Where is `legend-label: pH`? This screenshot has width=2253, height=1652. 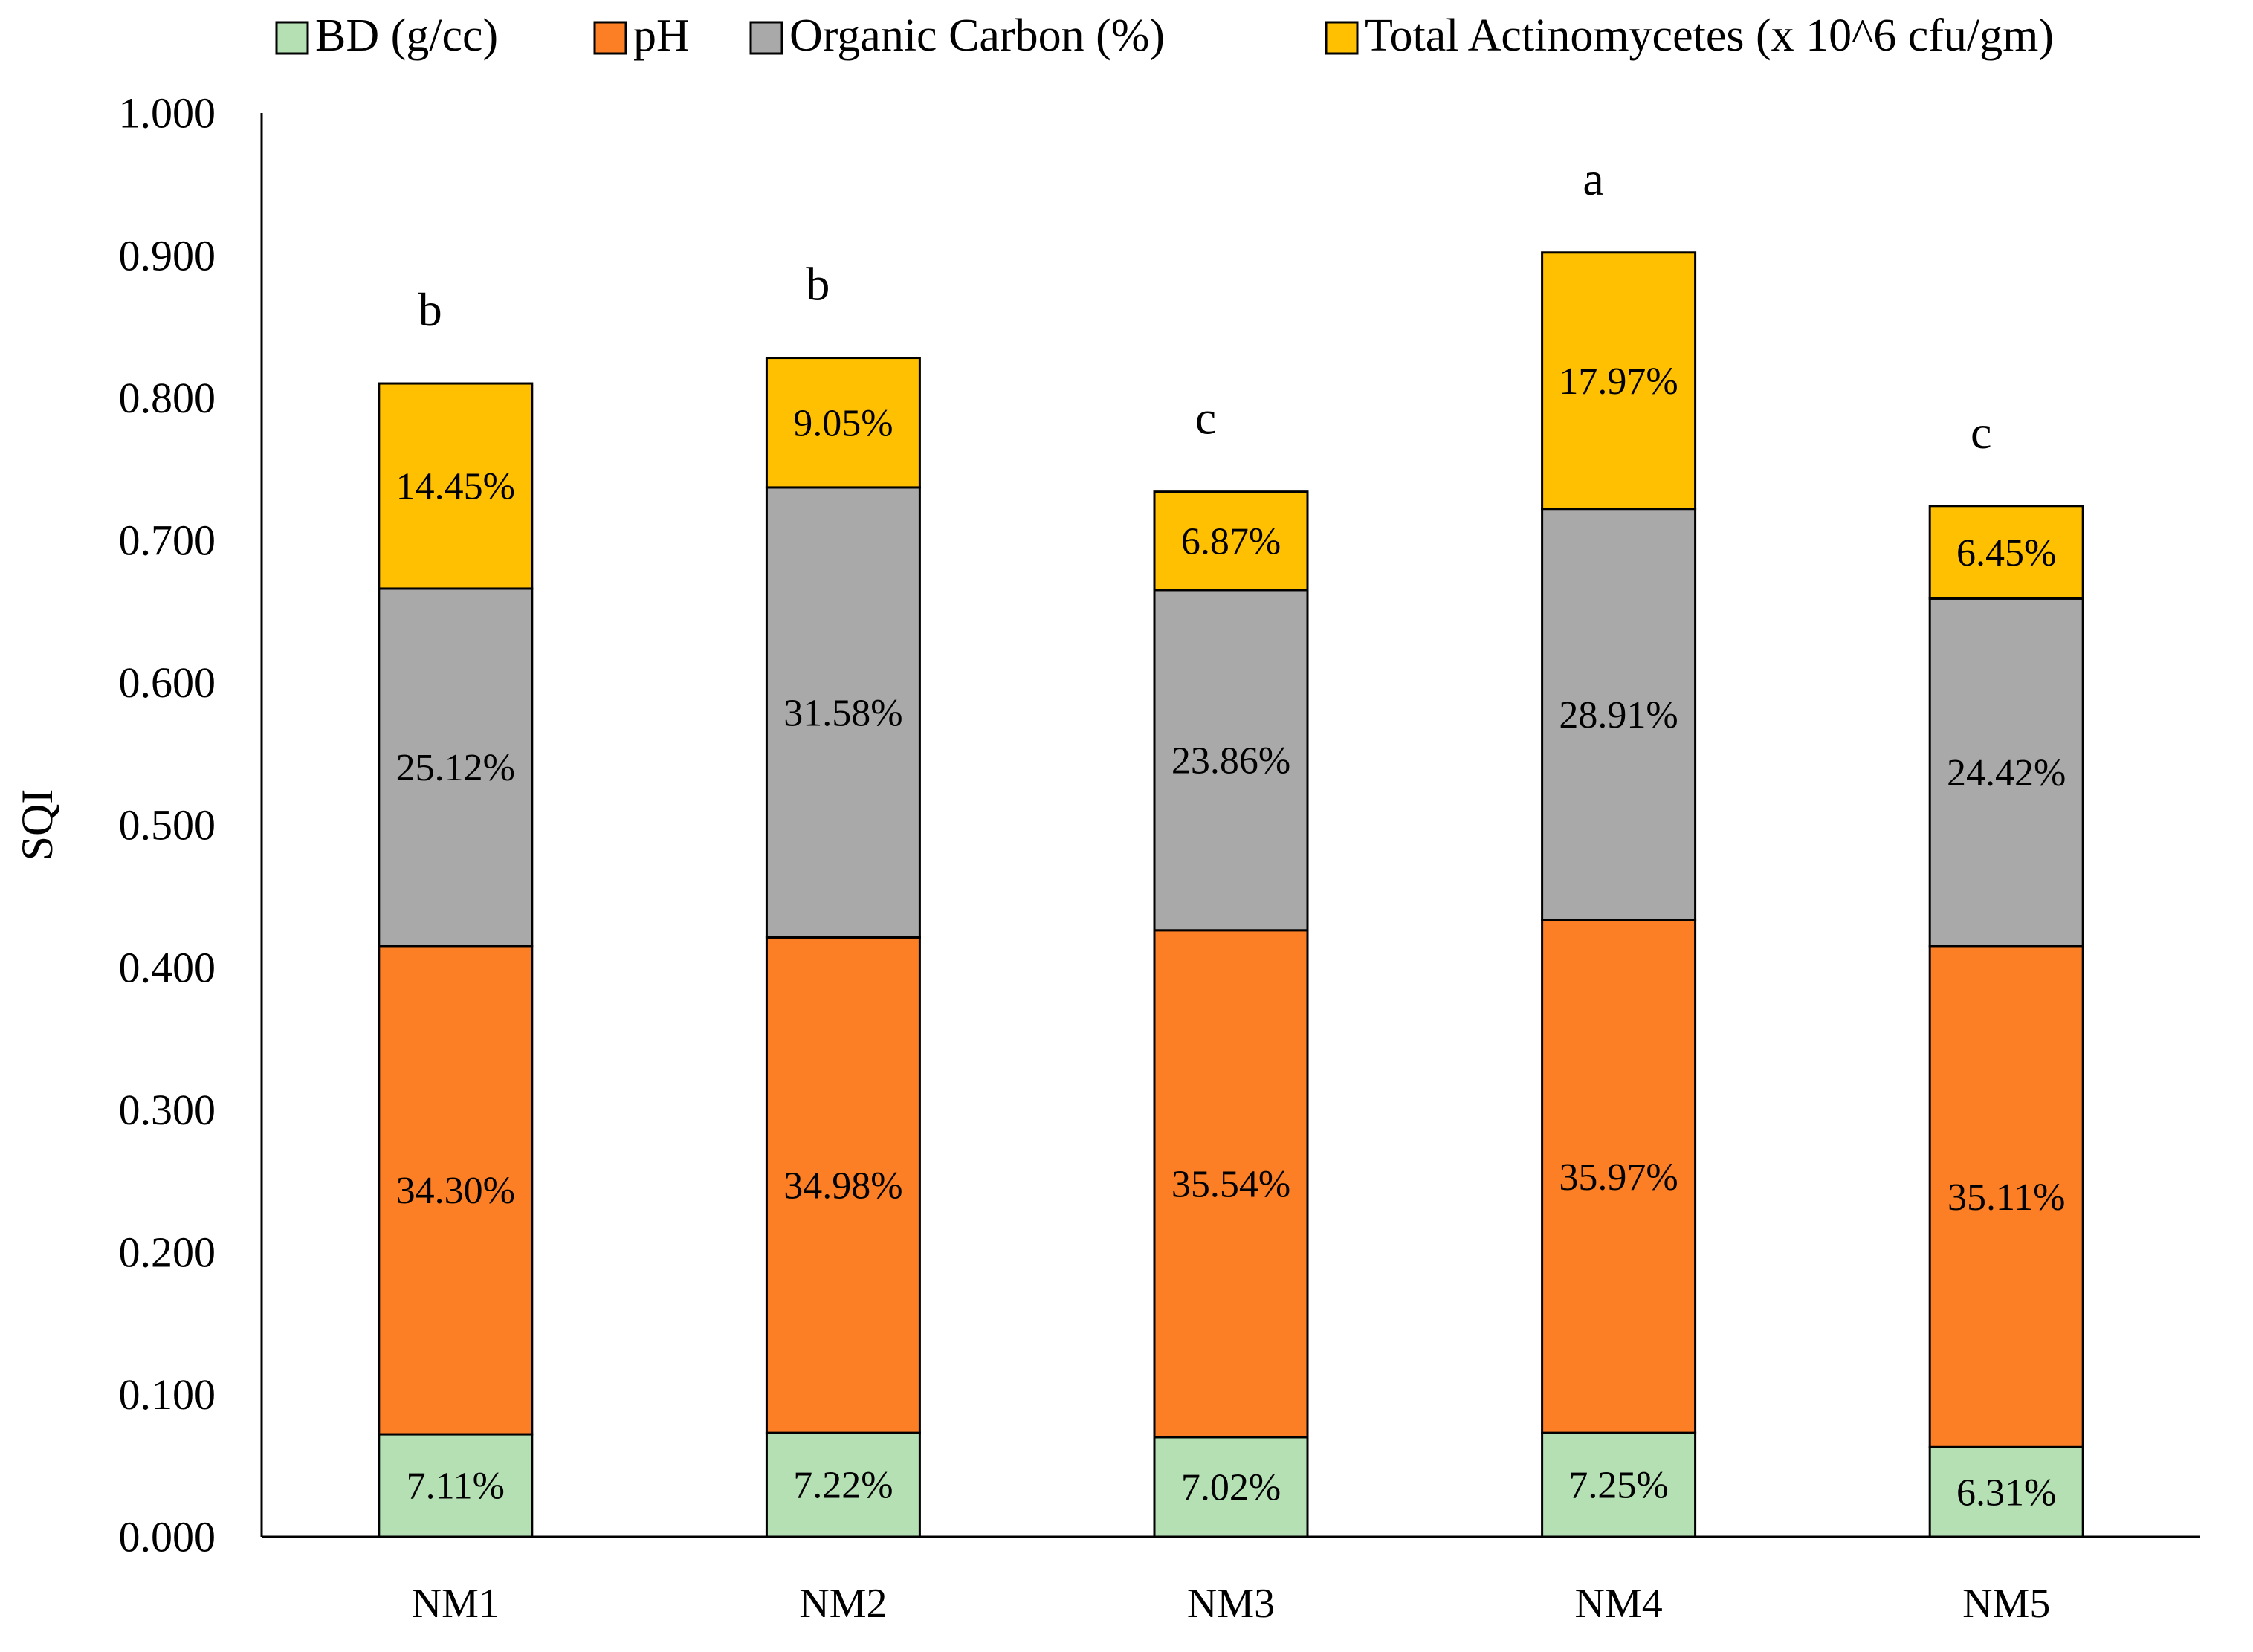
legend-label: pH is located at coordinates (661, 35).